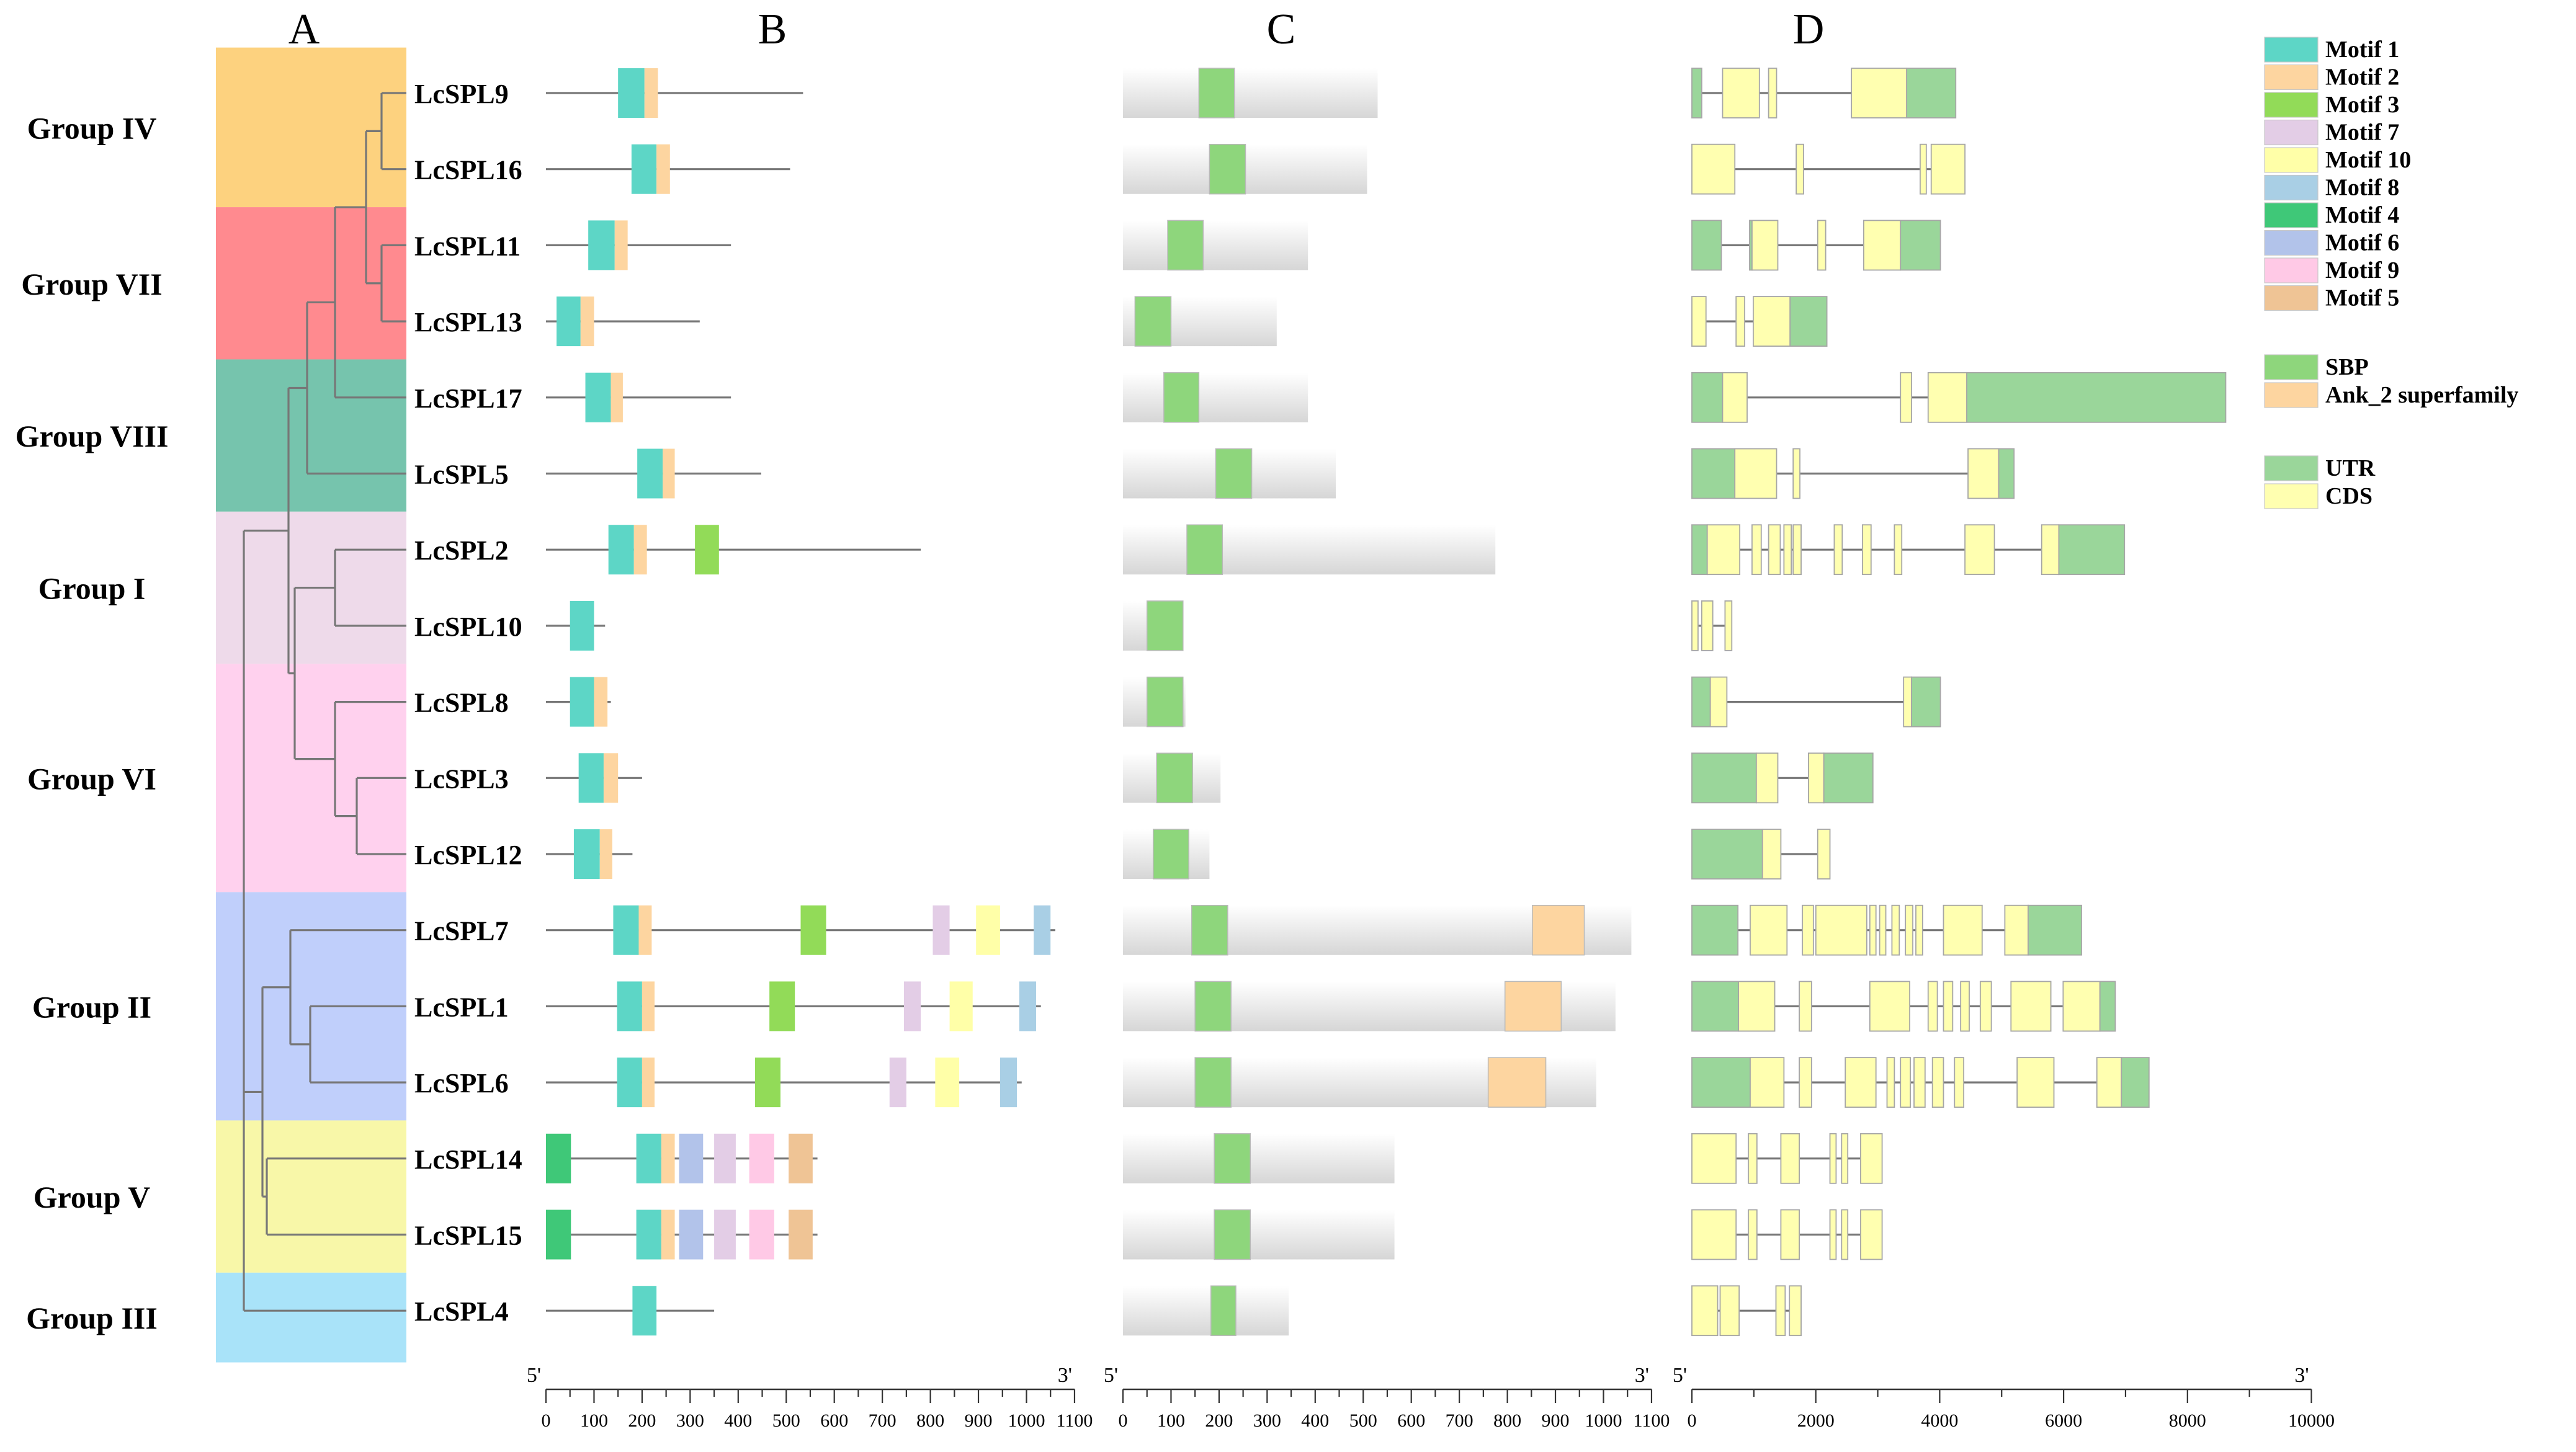  What do you see at coordinates (2347, 367) in the screenshot?
I see `domain-legend-label: SBP` at bounding box center [2347, 367].